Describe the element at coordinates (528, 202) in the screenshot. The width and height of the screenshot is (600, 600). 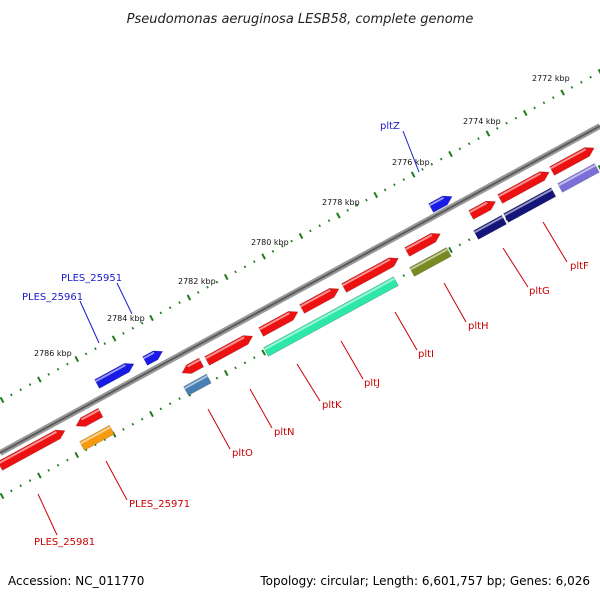
I see `gene-pltF-shine` at that location.